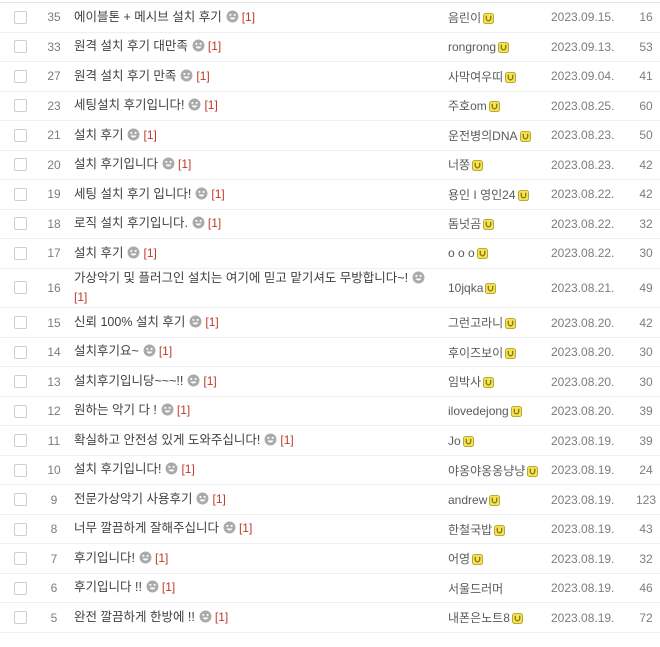 Image resolution: width=660 pixels, height=647 pixels. What do you see at coordinates (482, 194) in the screenshot?
I see `post-author-link: 용인 I 영인24` at bounding box center [482, 194].